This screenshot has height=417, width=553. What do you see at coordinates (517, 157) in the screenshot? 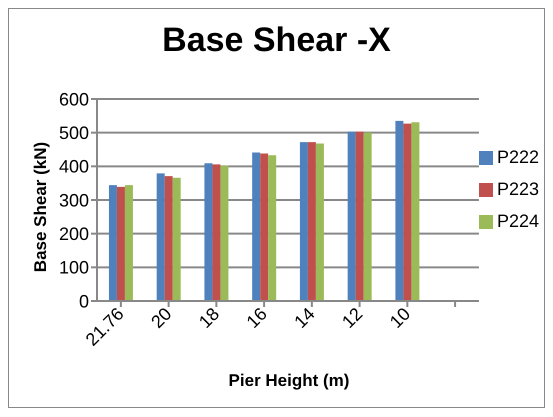
I see `legend-label: P222` at bounding box center [517, 157].